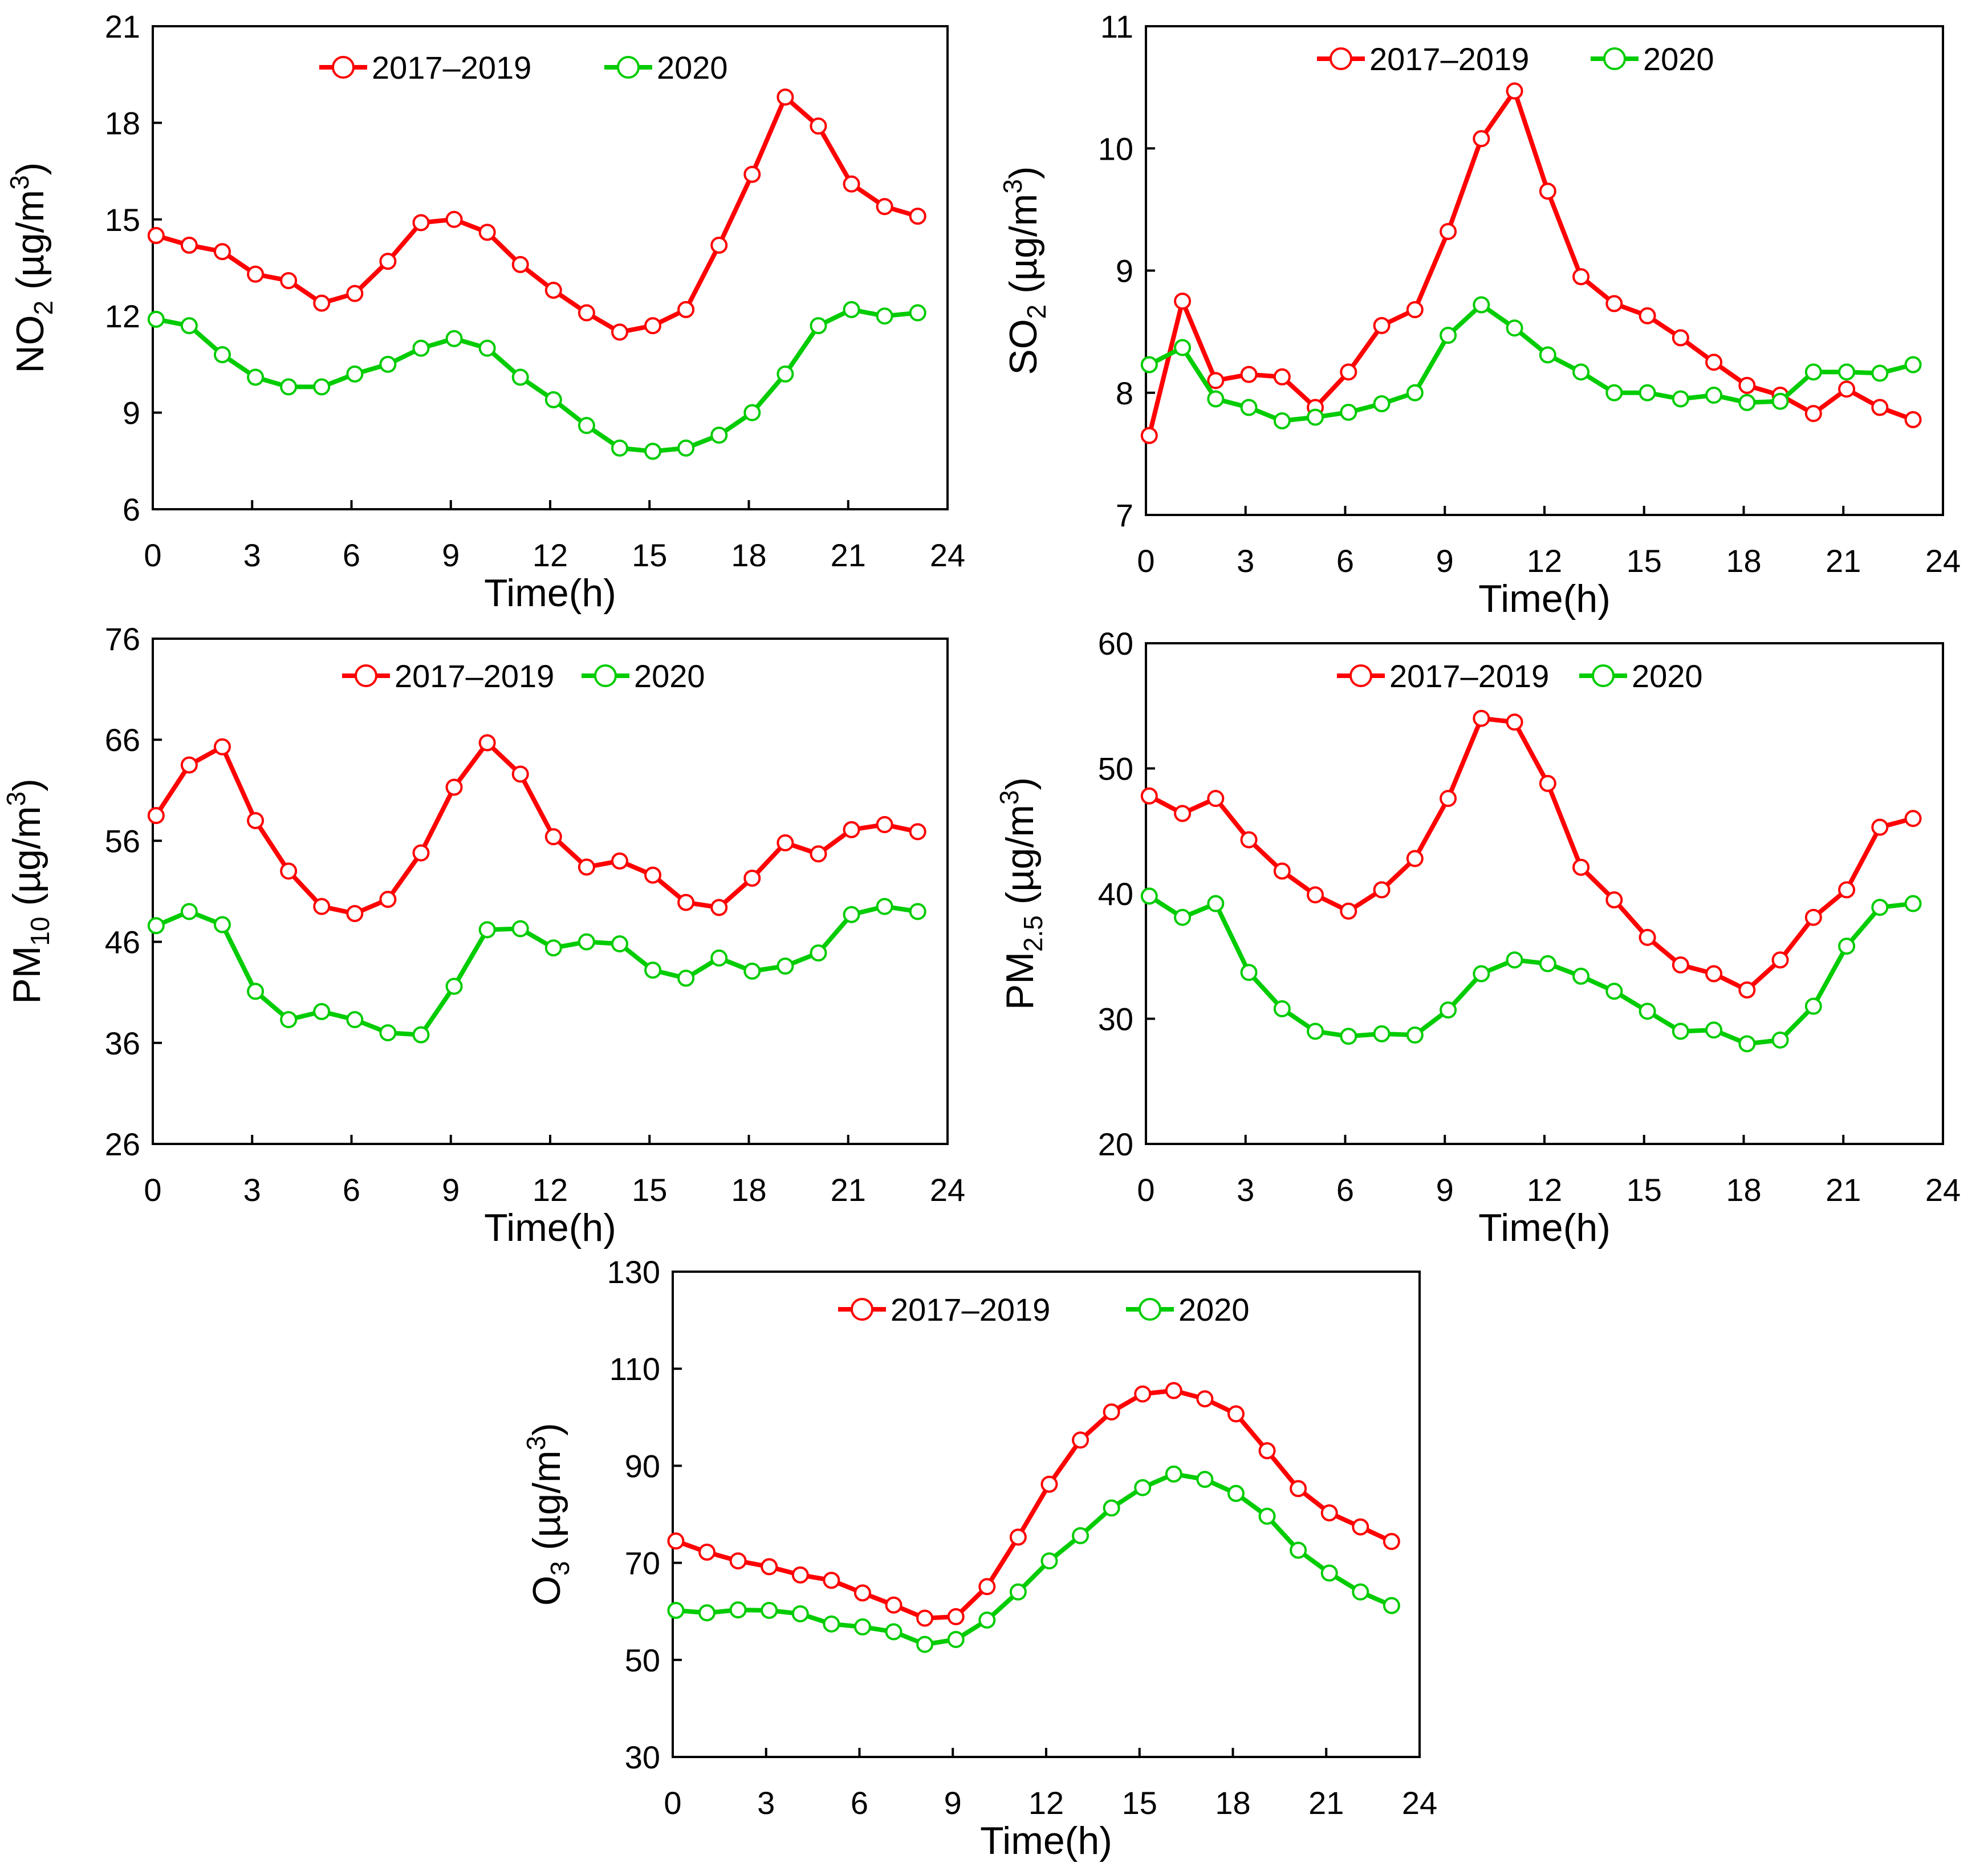 The image size is (1988, 1875). I want to click on y-label-subscript: 2, so click(1036, 312).